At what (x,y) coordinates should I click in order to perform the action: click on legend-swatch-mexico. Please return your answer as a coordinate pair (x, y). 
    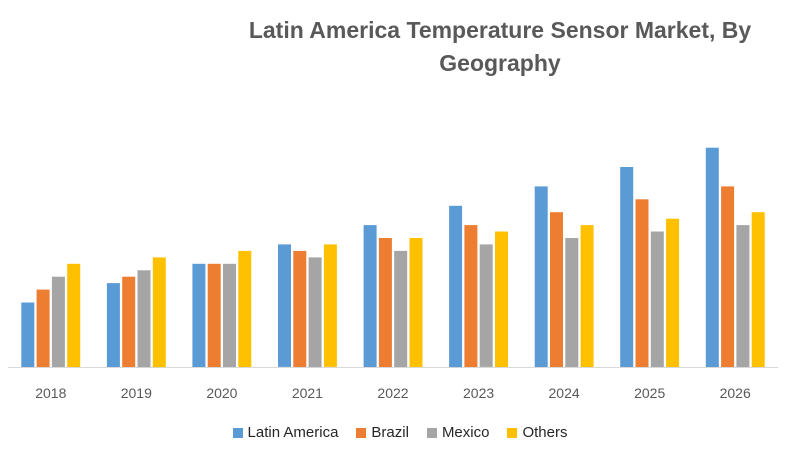
    Looking at the image, I should click on (431, 432).